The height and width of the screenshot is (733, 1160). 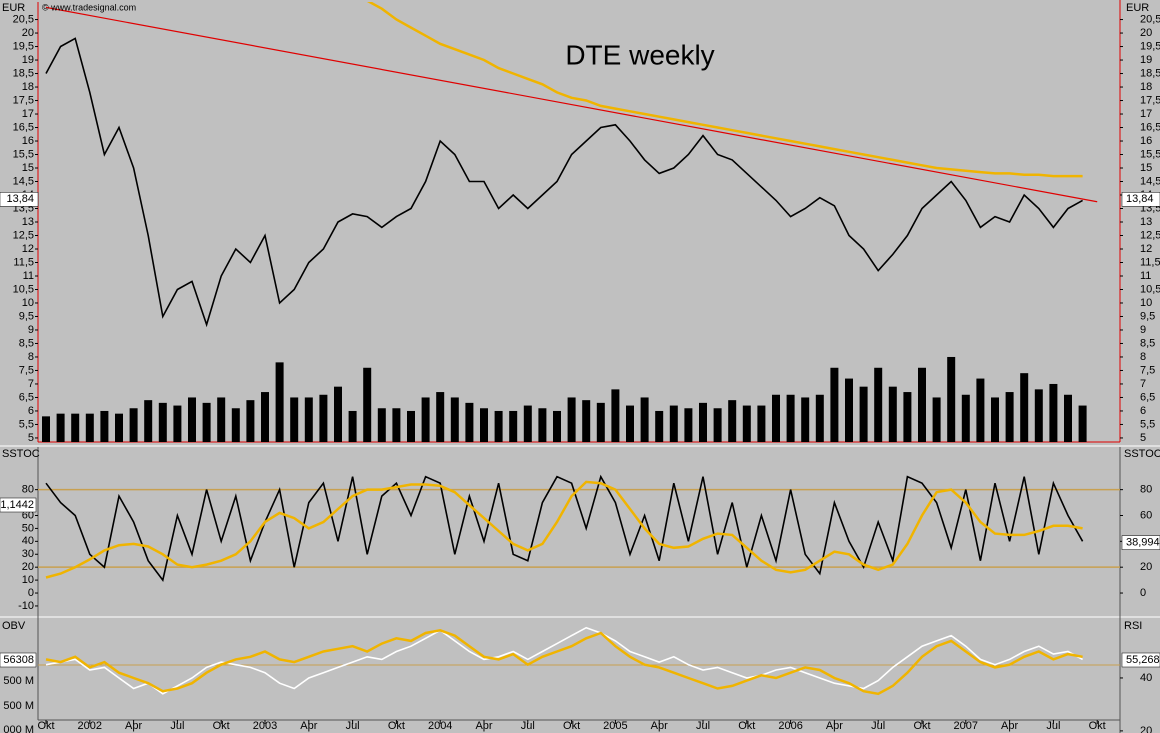 What do you see at coordinates (1145, 276) in the screenshot?
I see `y-tick-label: 11` at bounding box center [1145, 276].